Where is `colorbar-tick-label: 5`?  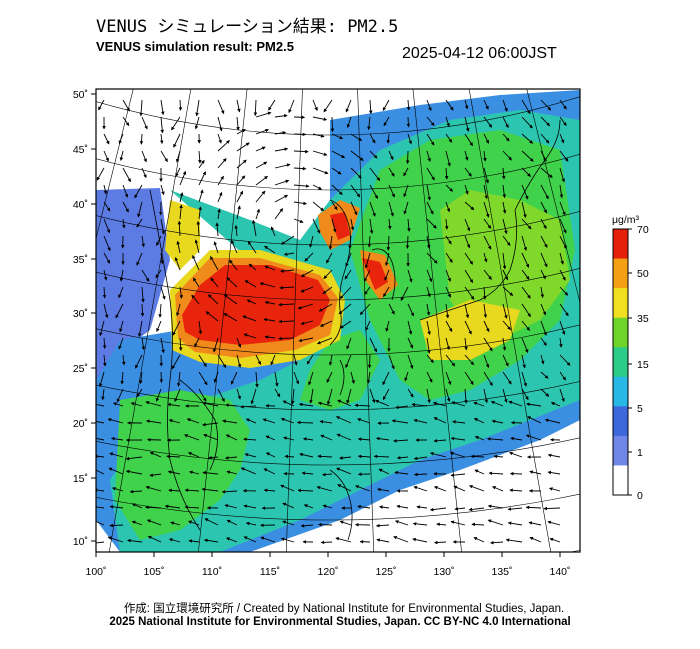
colorbar-tick-label: 5 is located at coordinates (640, 409).